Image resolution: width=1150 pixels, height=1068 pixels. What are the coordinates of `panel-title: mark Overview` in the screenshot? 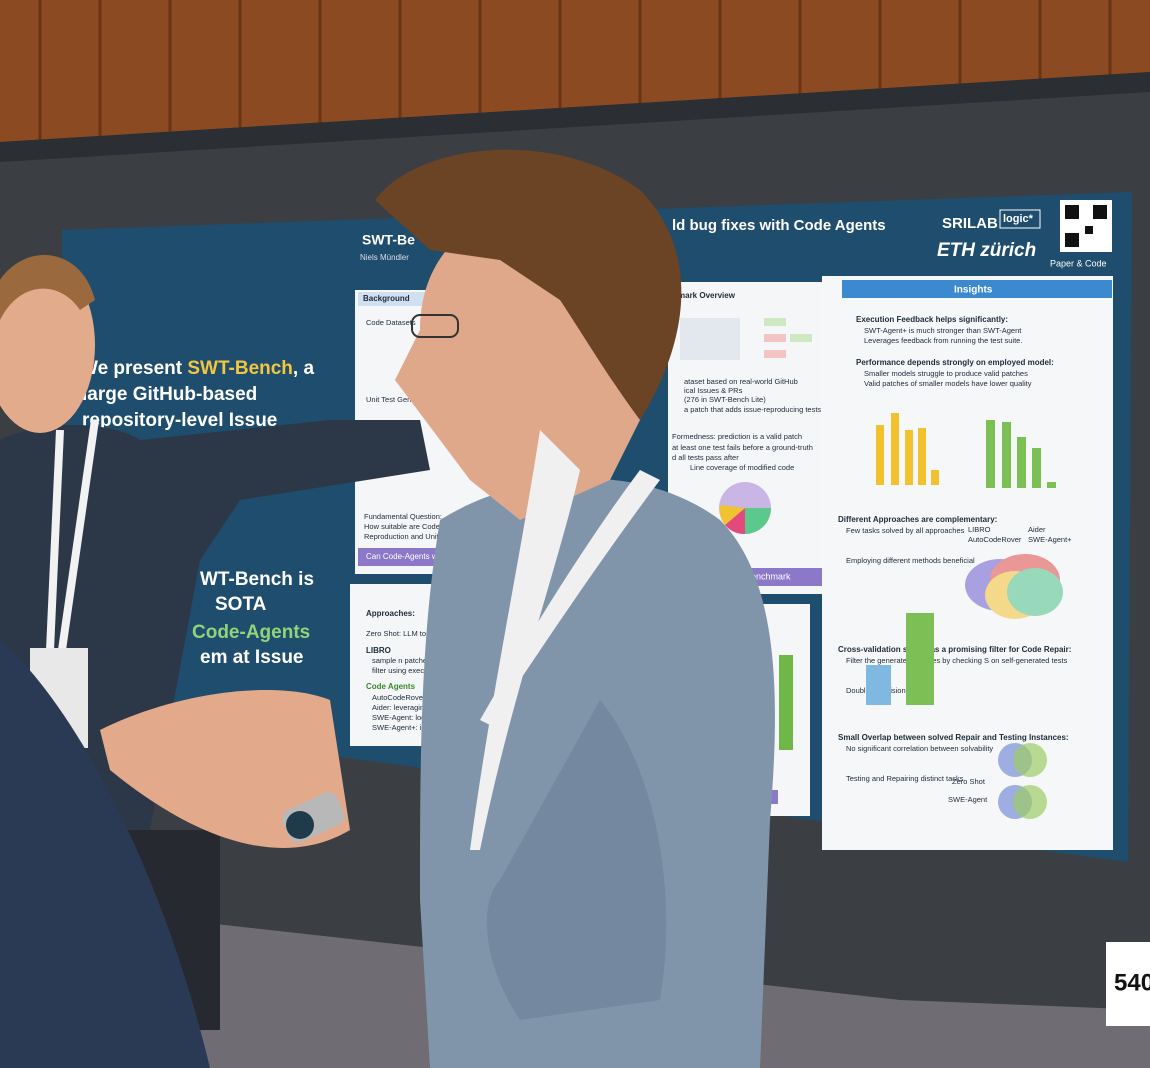 It's located at (707, 295).